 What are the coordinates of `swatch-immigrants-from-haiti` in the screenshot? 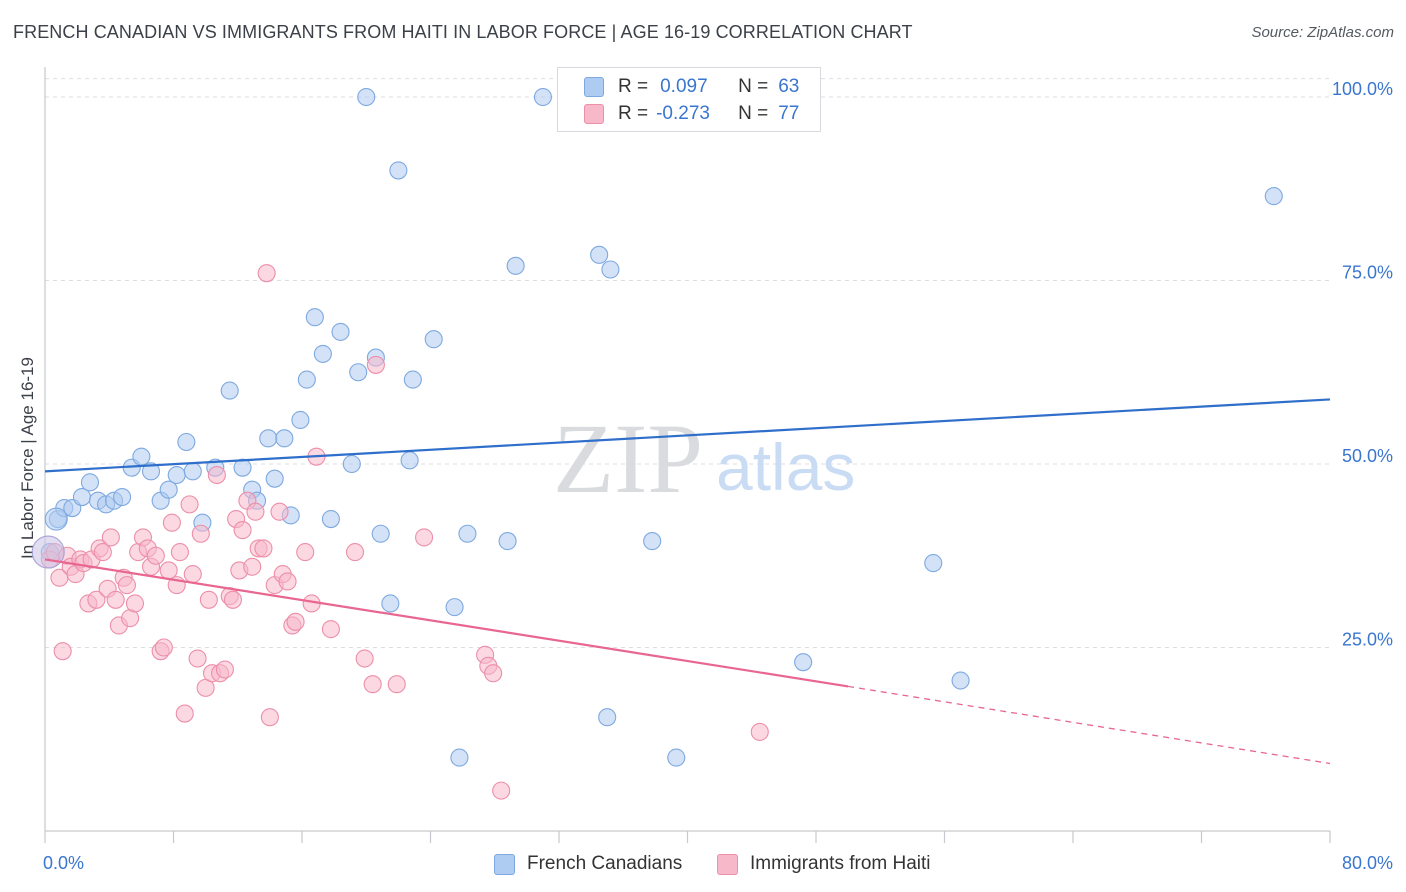 It's located at (594, 114).